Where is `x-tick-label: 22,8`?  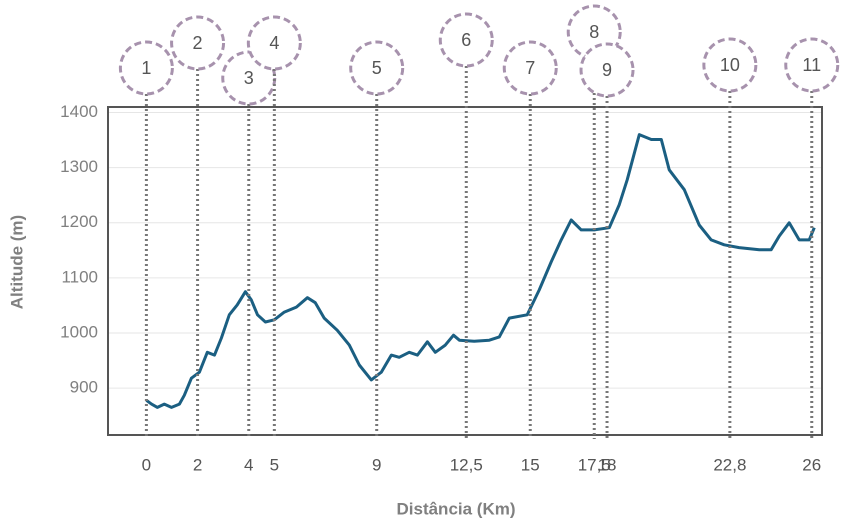
x-tick-label: 22,8 is located at coordinates (729, 464).